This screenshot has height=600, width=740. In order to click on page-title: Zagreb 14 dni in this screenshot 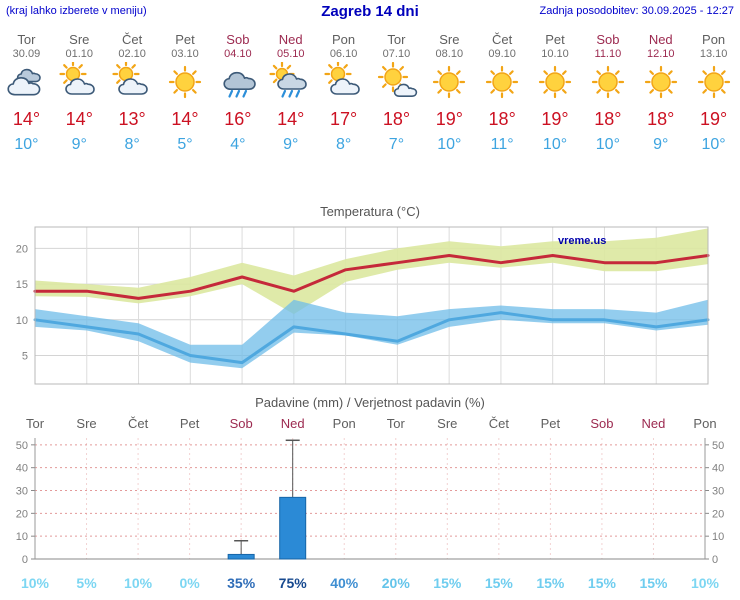, I will do `click(370, 11)`.